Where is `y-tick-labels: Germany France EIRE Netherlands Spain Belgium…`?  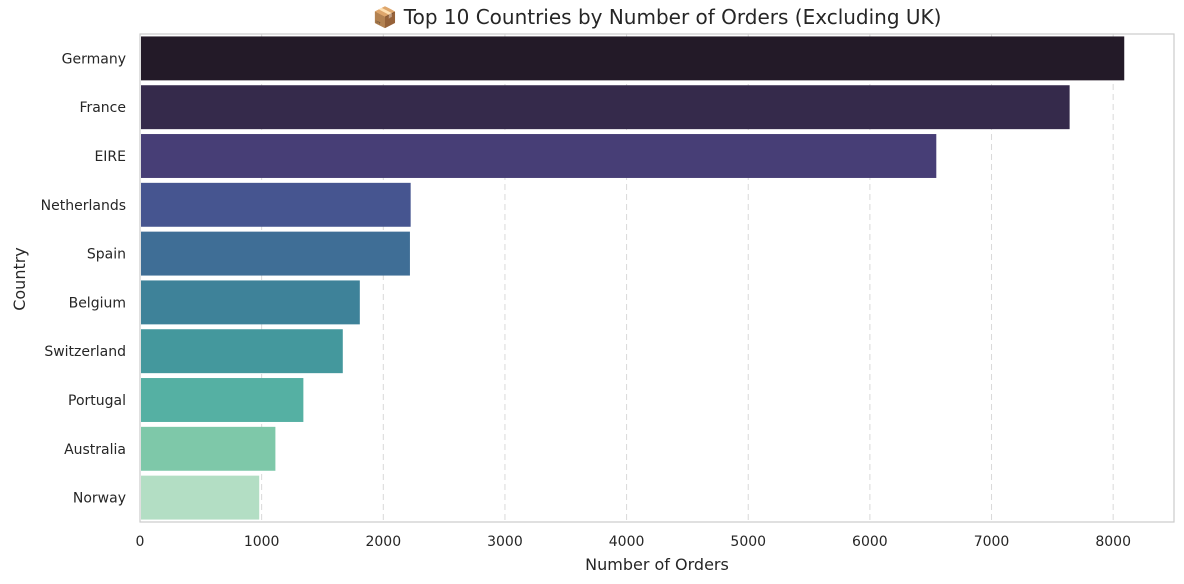
y-tick-labels: Germany France EIRE Netherlands Spain Belgium… is located at coordinates (83, 278).